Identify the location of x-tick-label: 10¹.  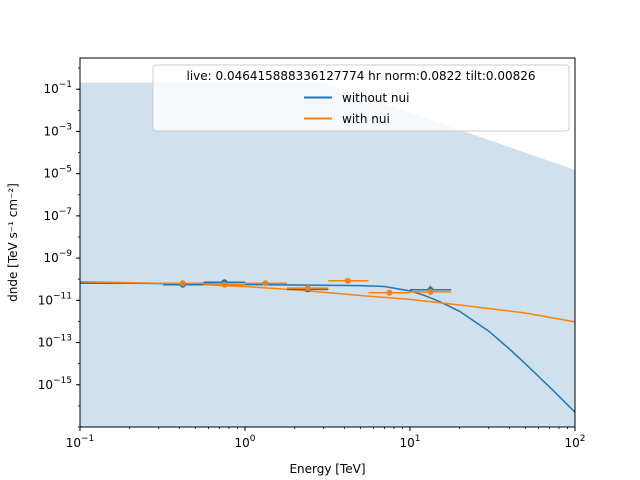
(409, 442).